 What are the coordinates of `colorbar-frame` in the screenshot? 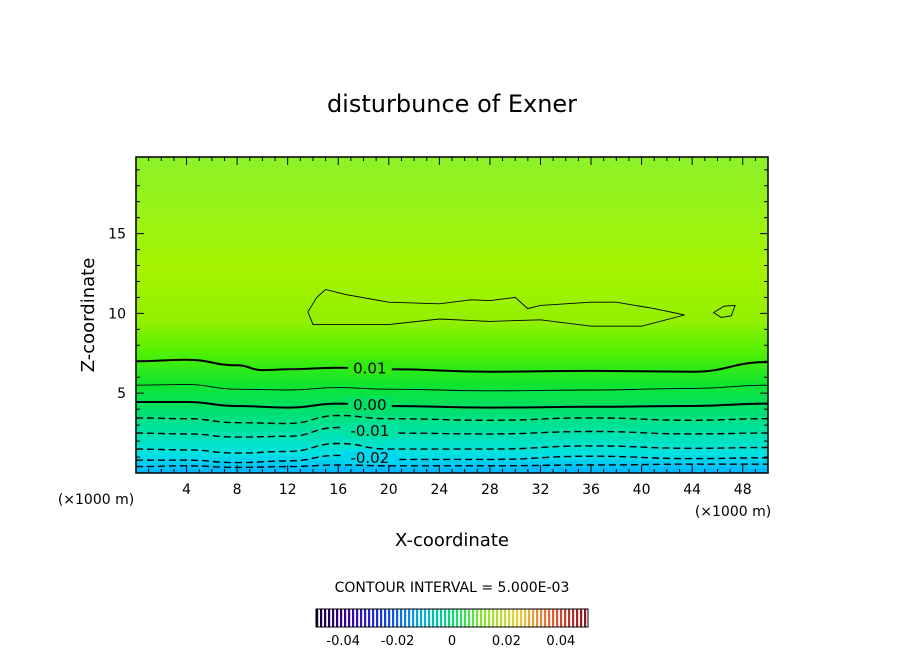 It's located at (452, 618).